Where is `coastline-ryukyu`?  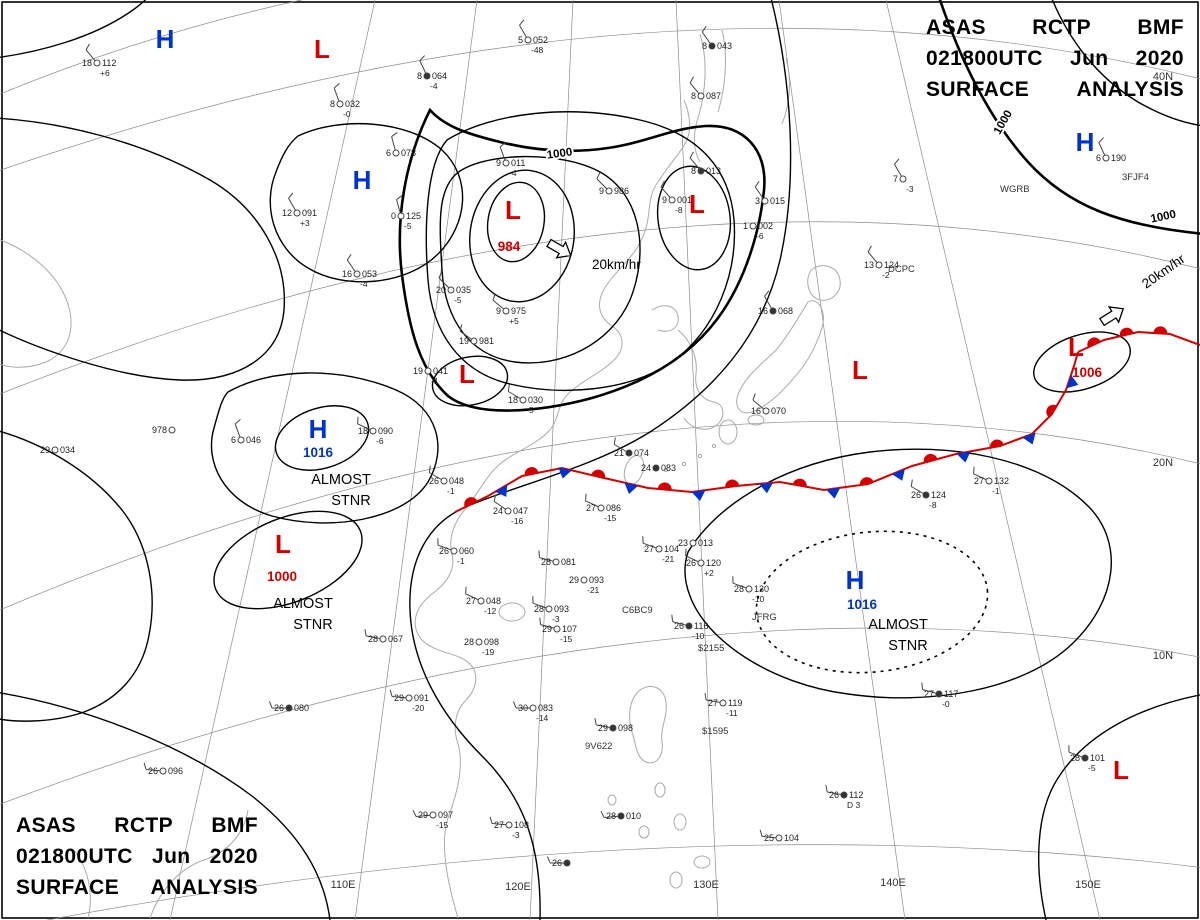 coastline-ryukyu is located at coordinates (714, 446).